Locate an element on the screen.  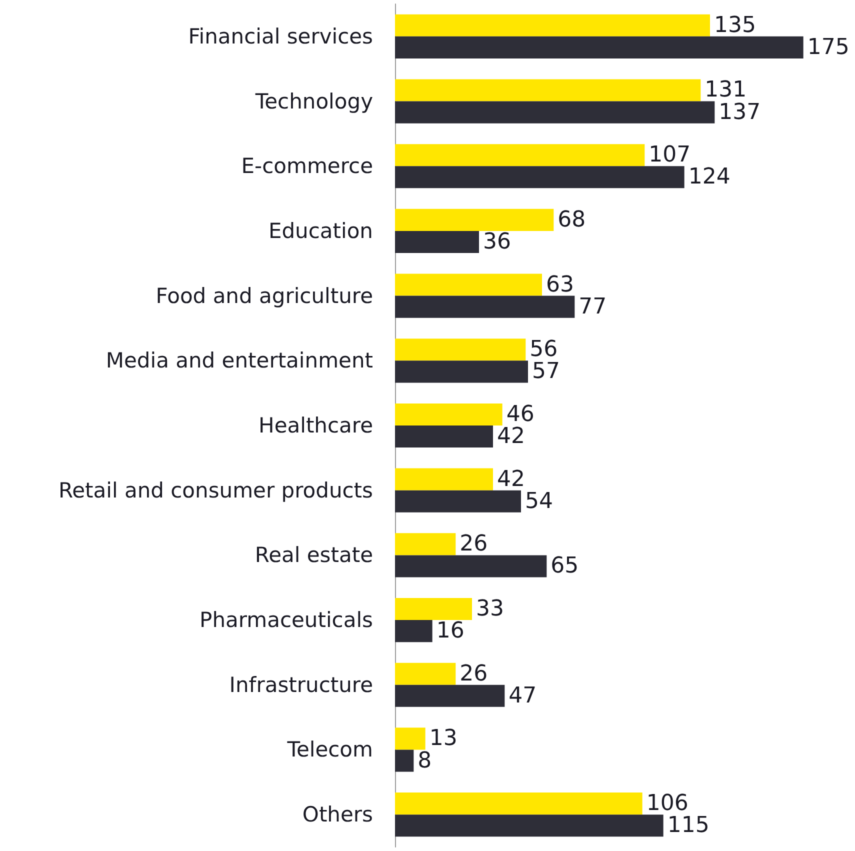
data-label: 33 is located at coordinates (490, 609).